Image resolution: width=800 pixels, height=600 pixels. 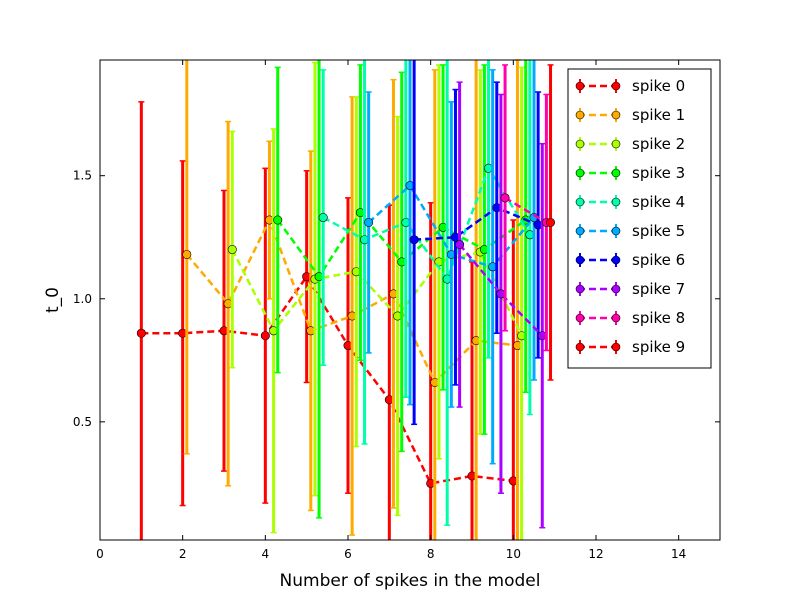 I want to click on legend-label: spike 7, so click(x=658, y=289).